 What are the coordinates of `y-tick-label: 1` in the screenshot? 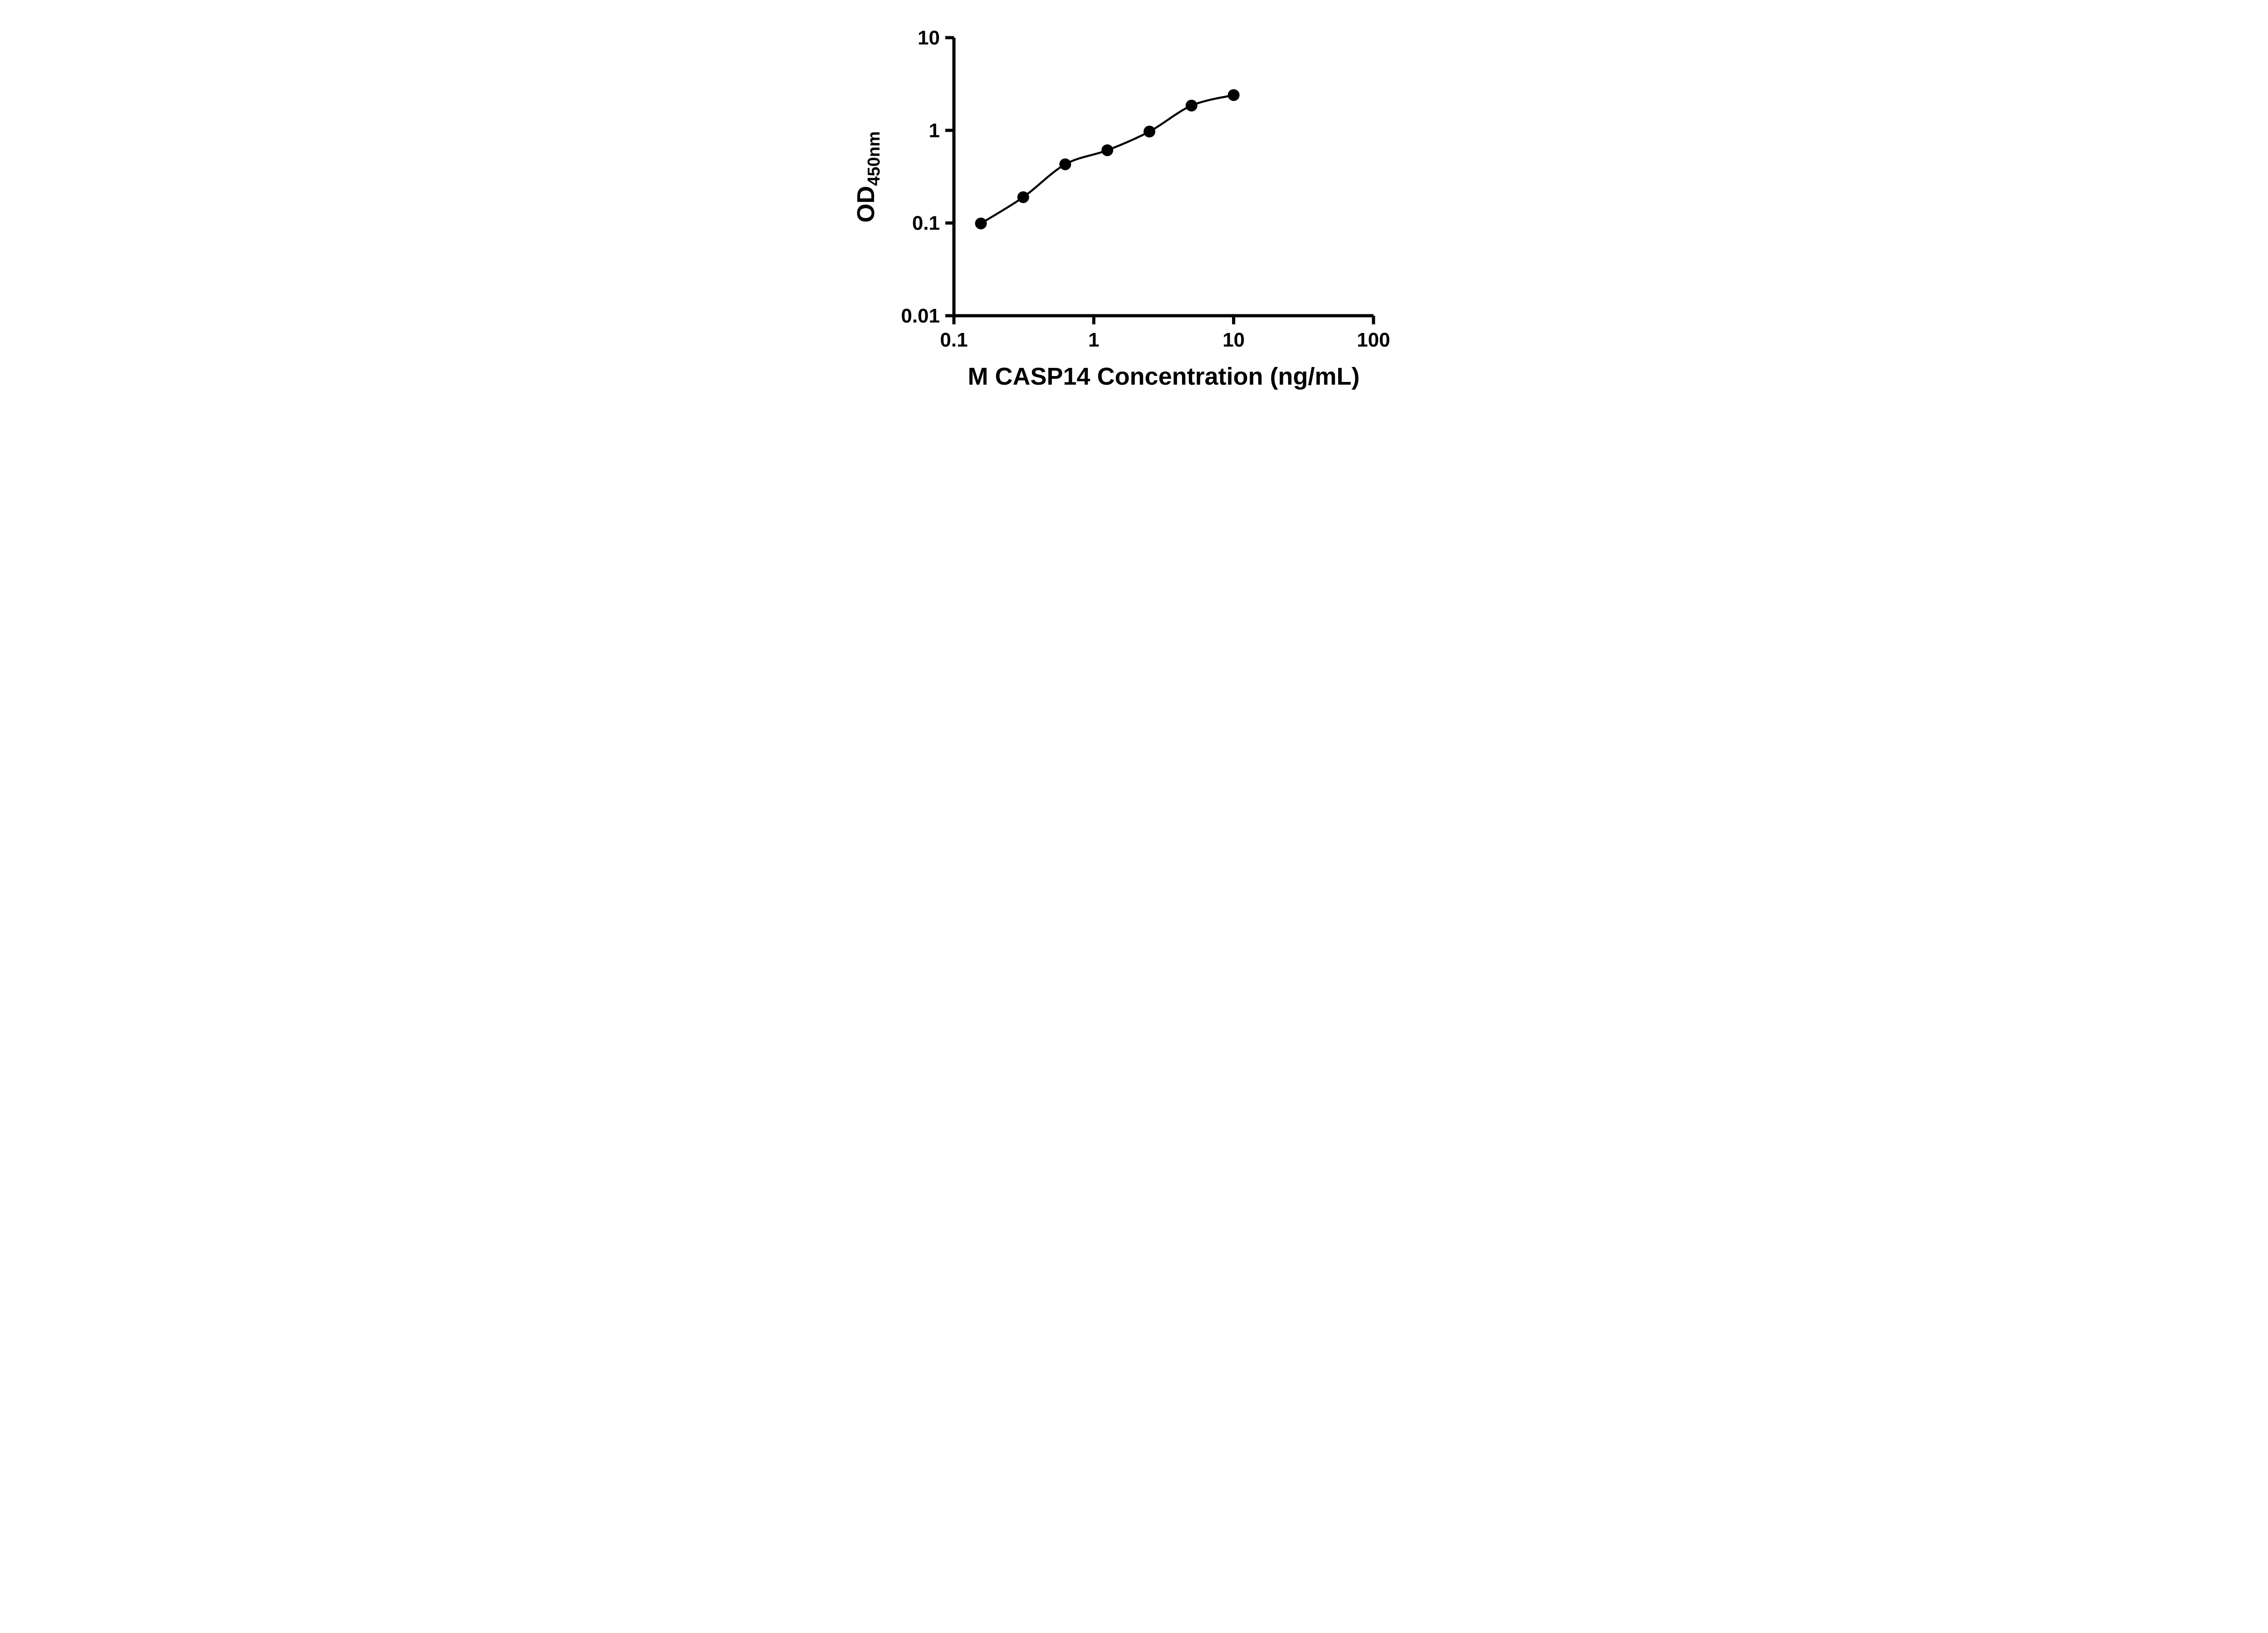 It's located at (934, 130).